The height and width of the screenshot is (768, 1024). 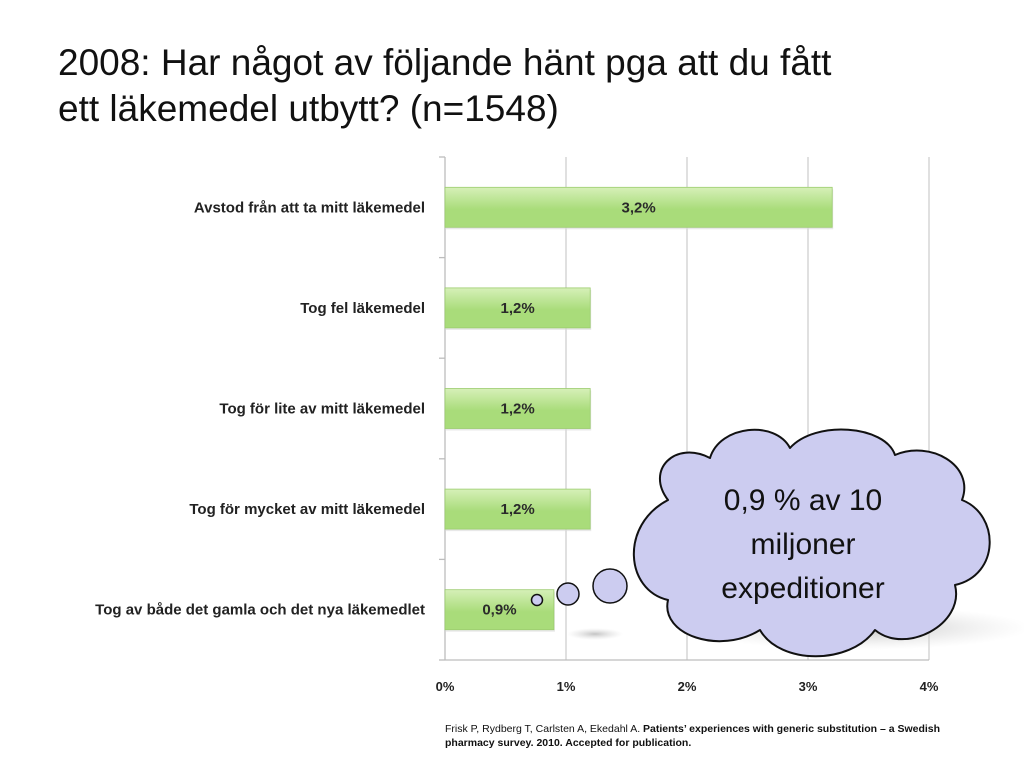 I want to click on category-label: Tog fel läkemedel, so click(x=362, y=308).